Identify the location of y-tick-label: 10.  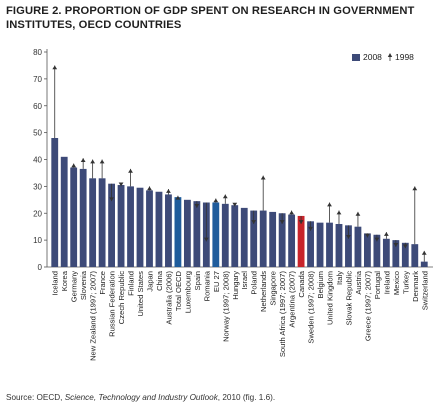
(37, 240).